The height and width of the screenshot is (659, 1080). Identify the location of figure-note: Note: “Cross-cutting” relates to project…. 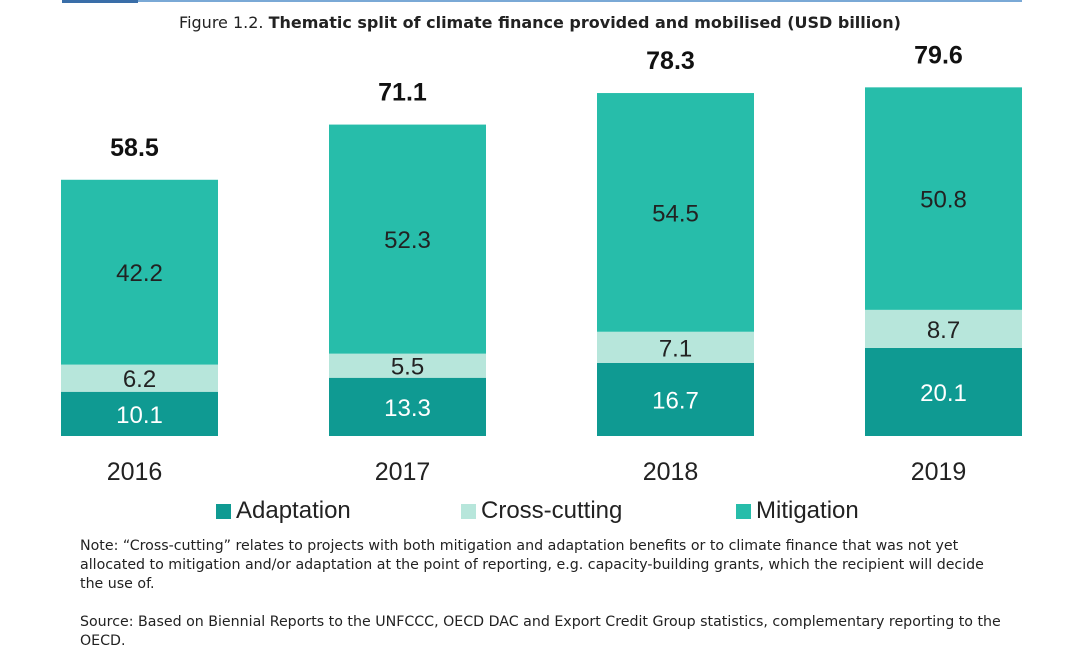
(532, 565).